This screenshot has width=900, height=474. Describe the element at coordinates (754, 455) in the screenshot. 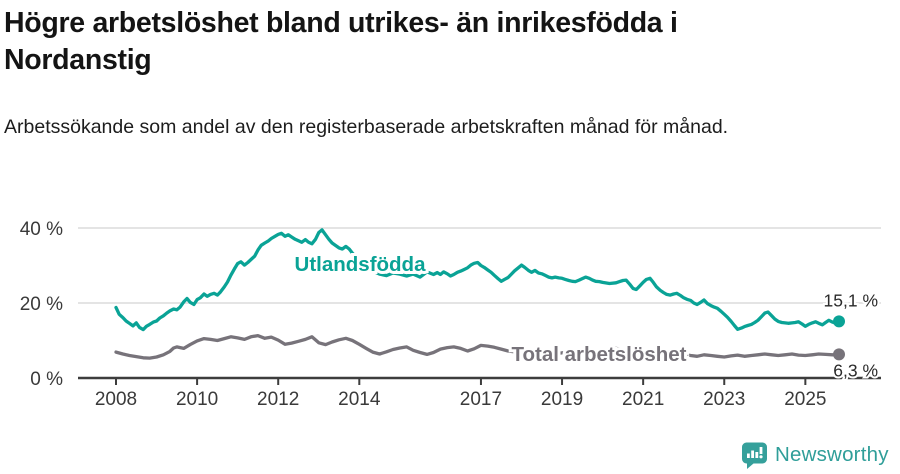

I see `newsworthy-icon` at that location.